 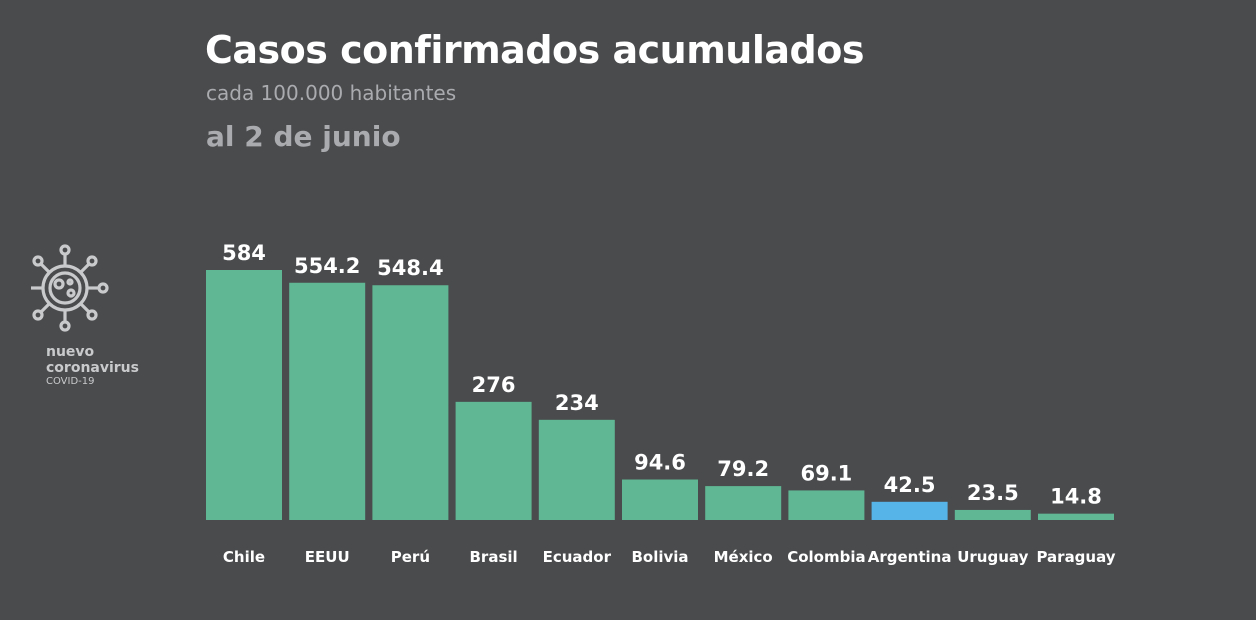 I want to click on value-label-bolivia: 94.6, so click(x=660, y=463).